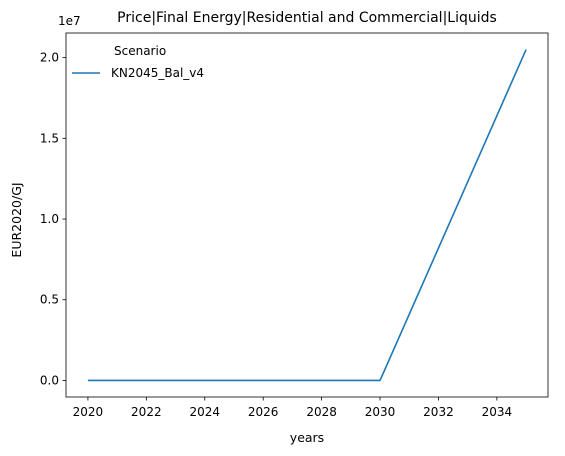 The height and width of the screenshot is (456, 565). I want to click on y-axis-label: EUR2020/GJ, so click(16, 219).